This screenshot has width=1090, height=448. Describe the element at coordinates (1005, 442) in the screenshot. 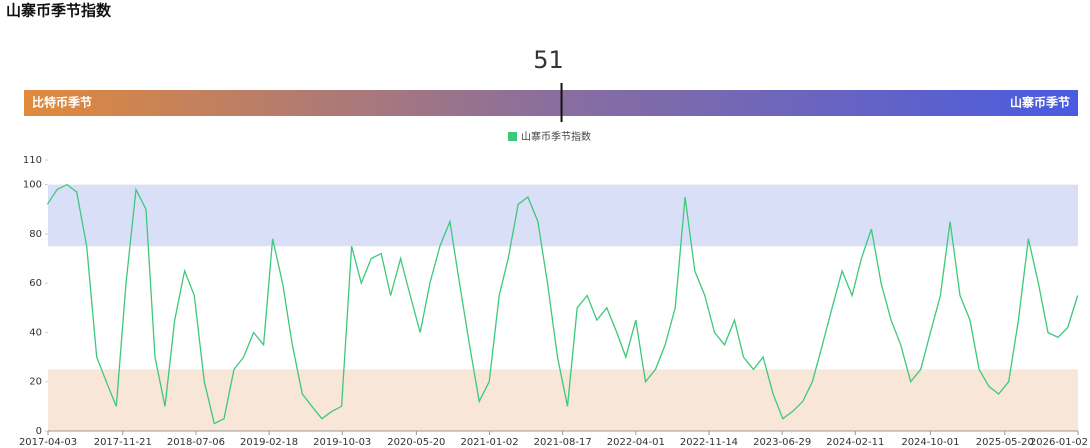

I see `x-tick-label: 2025-05-20` at that location.